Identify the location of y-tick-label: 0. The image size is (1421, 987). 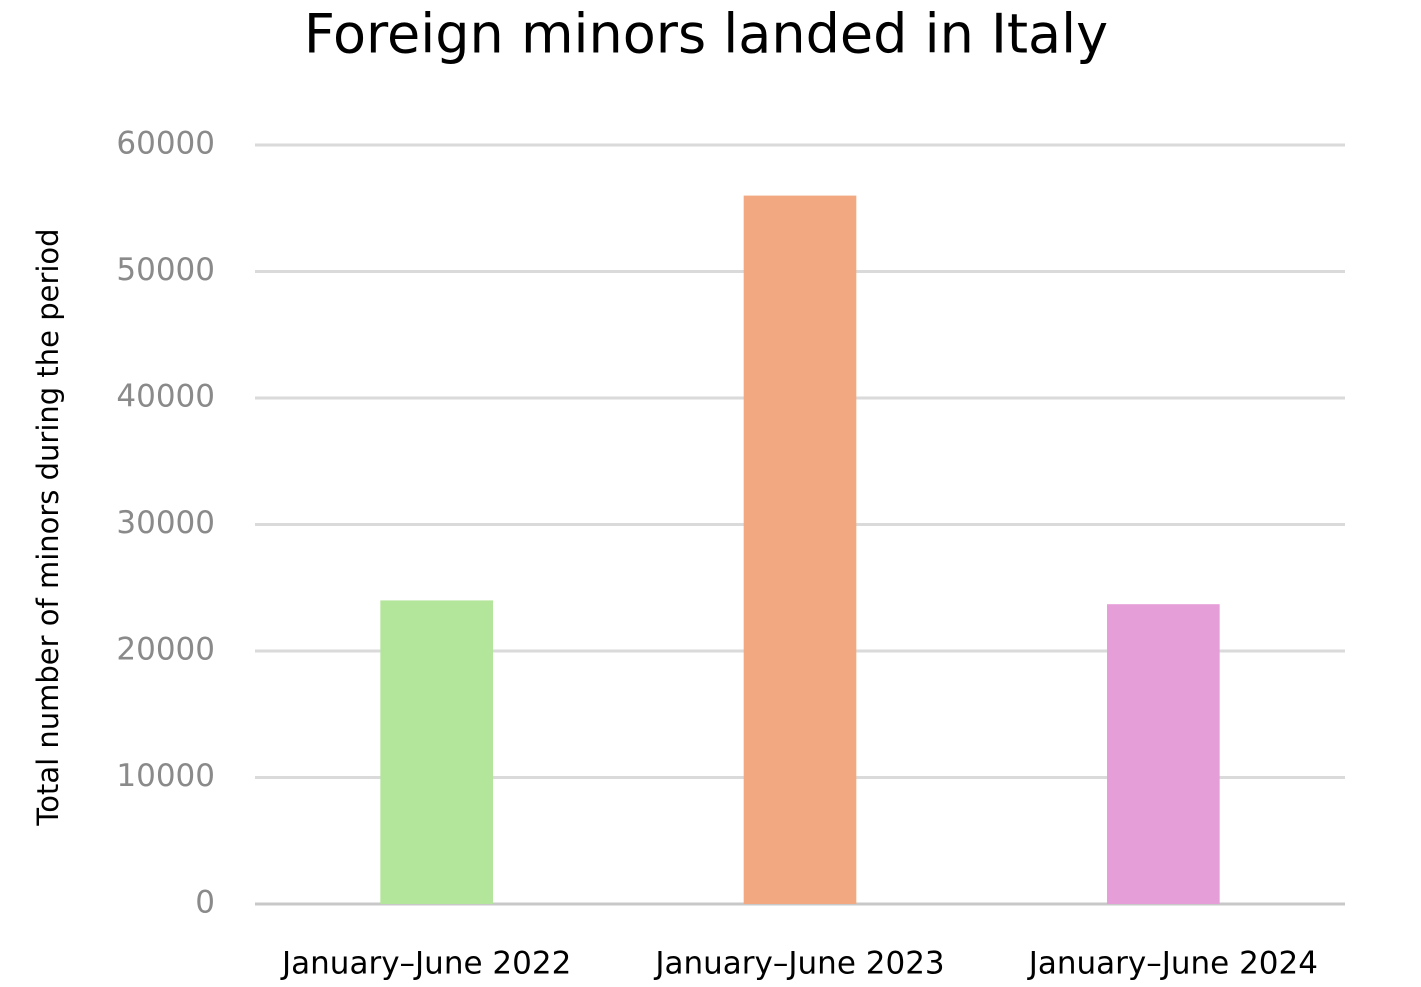
(205, 903).